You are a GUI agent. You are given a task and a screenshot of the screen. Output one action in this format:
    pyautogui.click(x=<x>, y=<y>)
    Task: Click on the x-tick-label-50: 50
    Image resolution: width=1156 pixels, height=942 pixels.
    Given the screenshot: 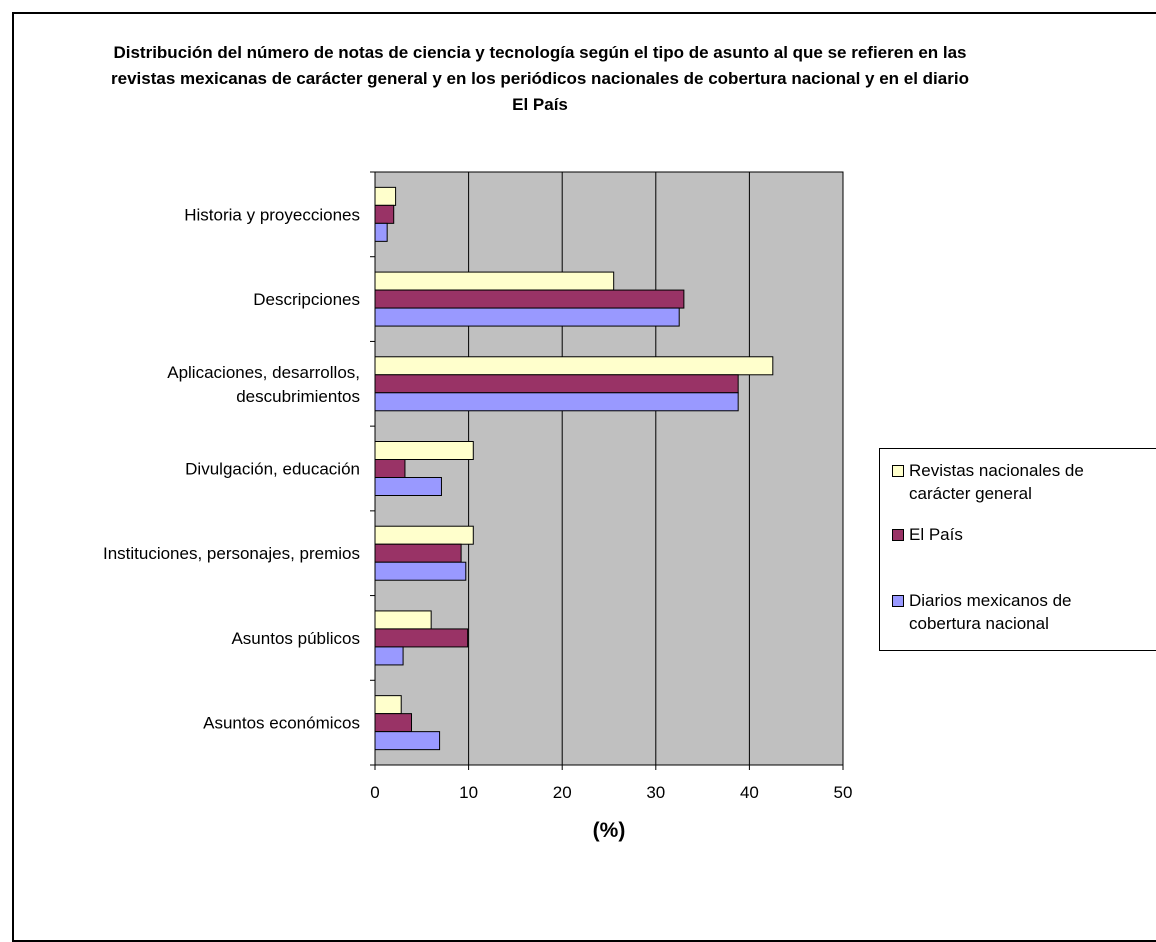 What is the action you would take?
    pyautogui.click(x=843, y=792)
    